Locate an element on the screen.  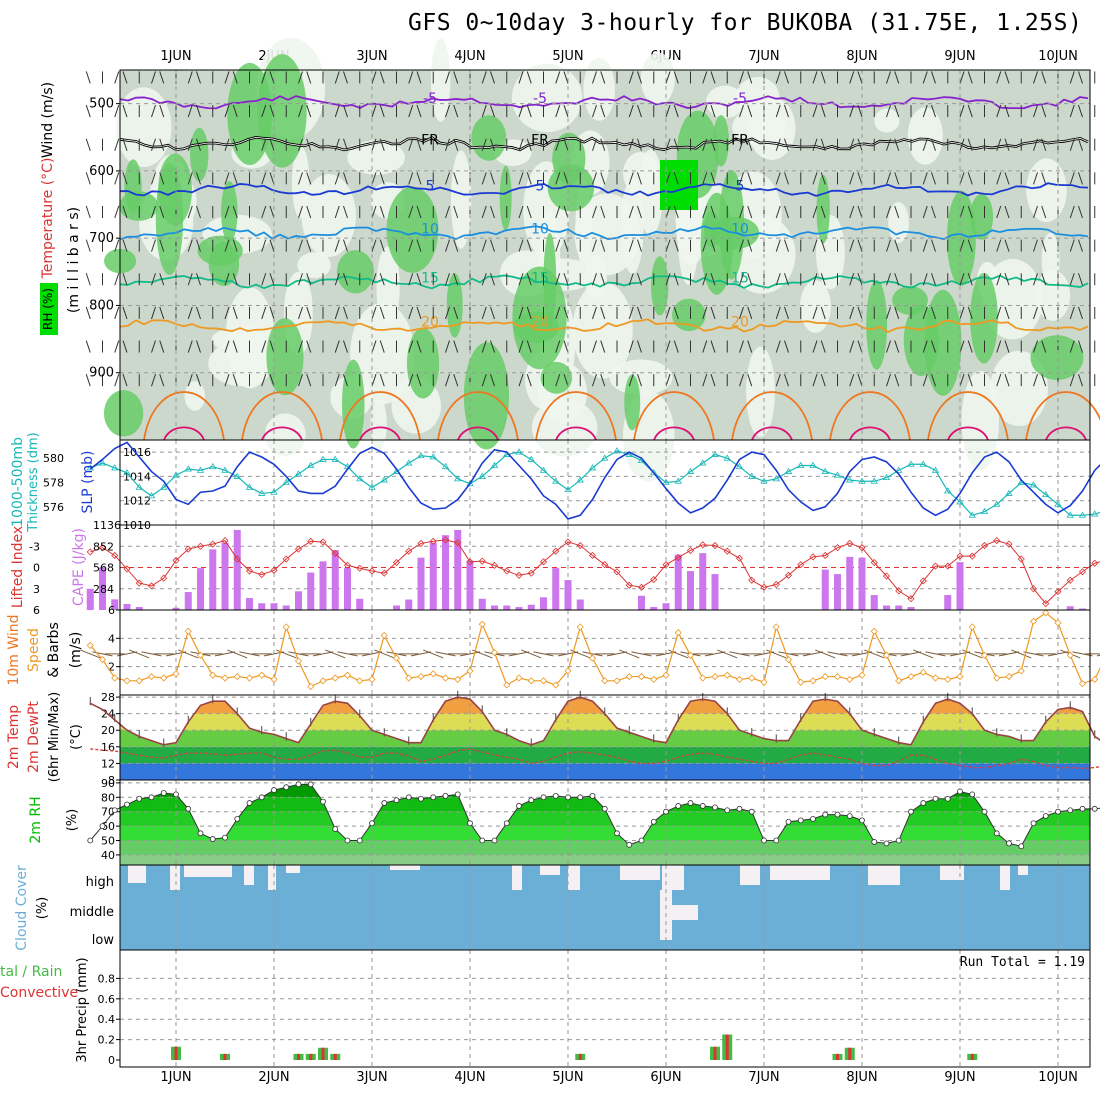
date-label-bottom: 6JUN is located at coordinates (665, 1077).